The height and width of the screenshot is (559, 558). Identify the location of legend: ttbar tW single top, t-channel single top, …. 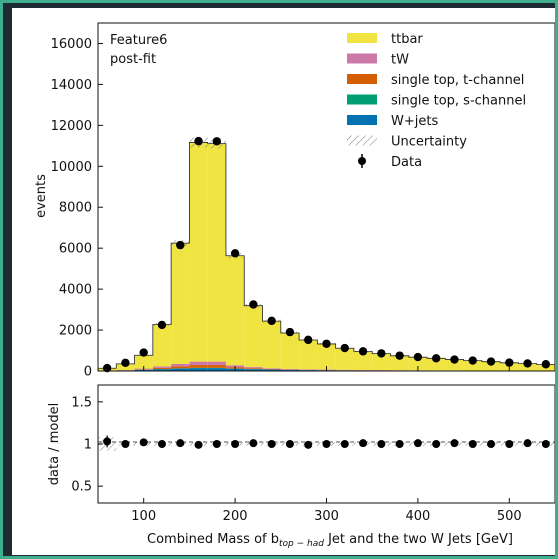
(436, 101).